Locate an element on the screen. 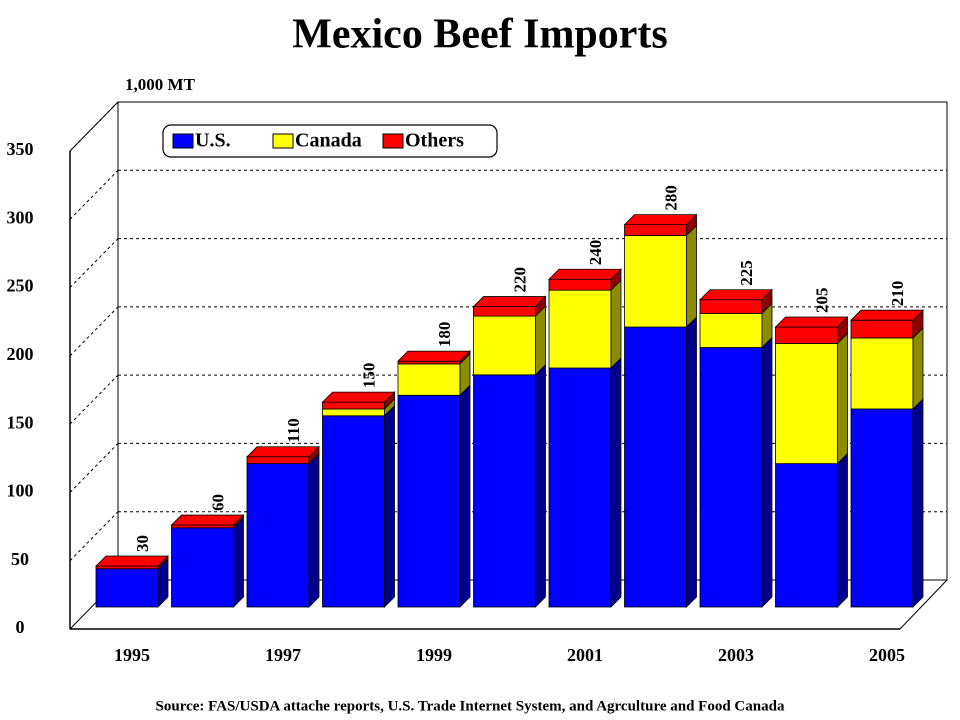 The width and height of the screenshot is (960, 720). legend-label: Canada is located at coordinates (328, 141).